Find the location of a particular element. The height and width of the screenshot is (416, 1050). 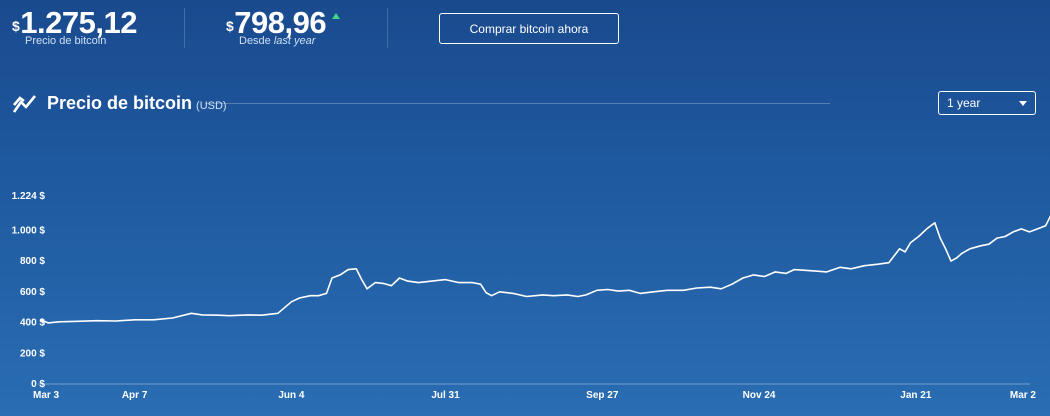

x-tick-label: Jan 21 is located at coordinates (916, 395).